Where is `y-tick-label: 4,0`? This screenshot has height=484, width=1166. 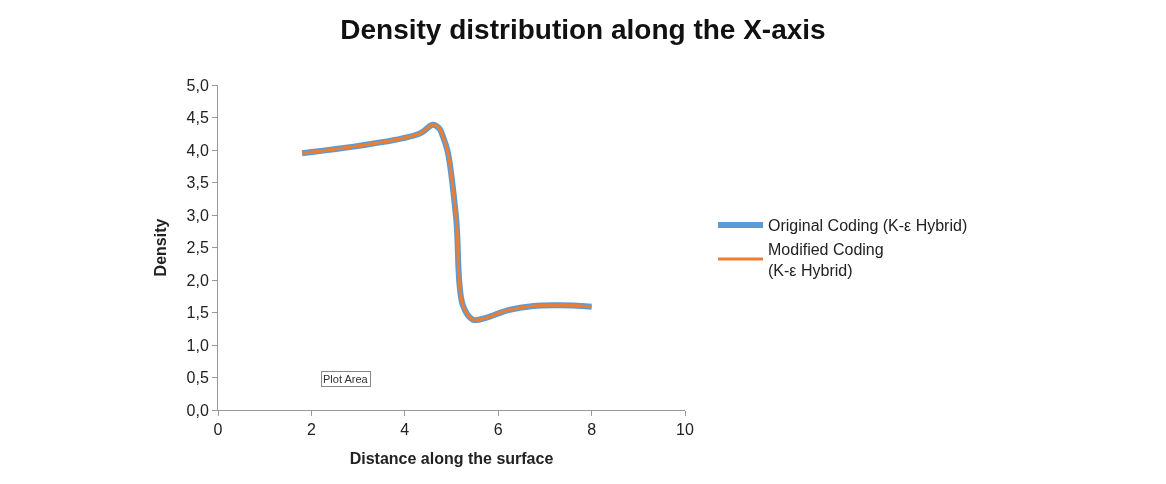 y-tick-label: 4,0 is located at coordinates (197, 150).